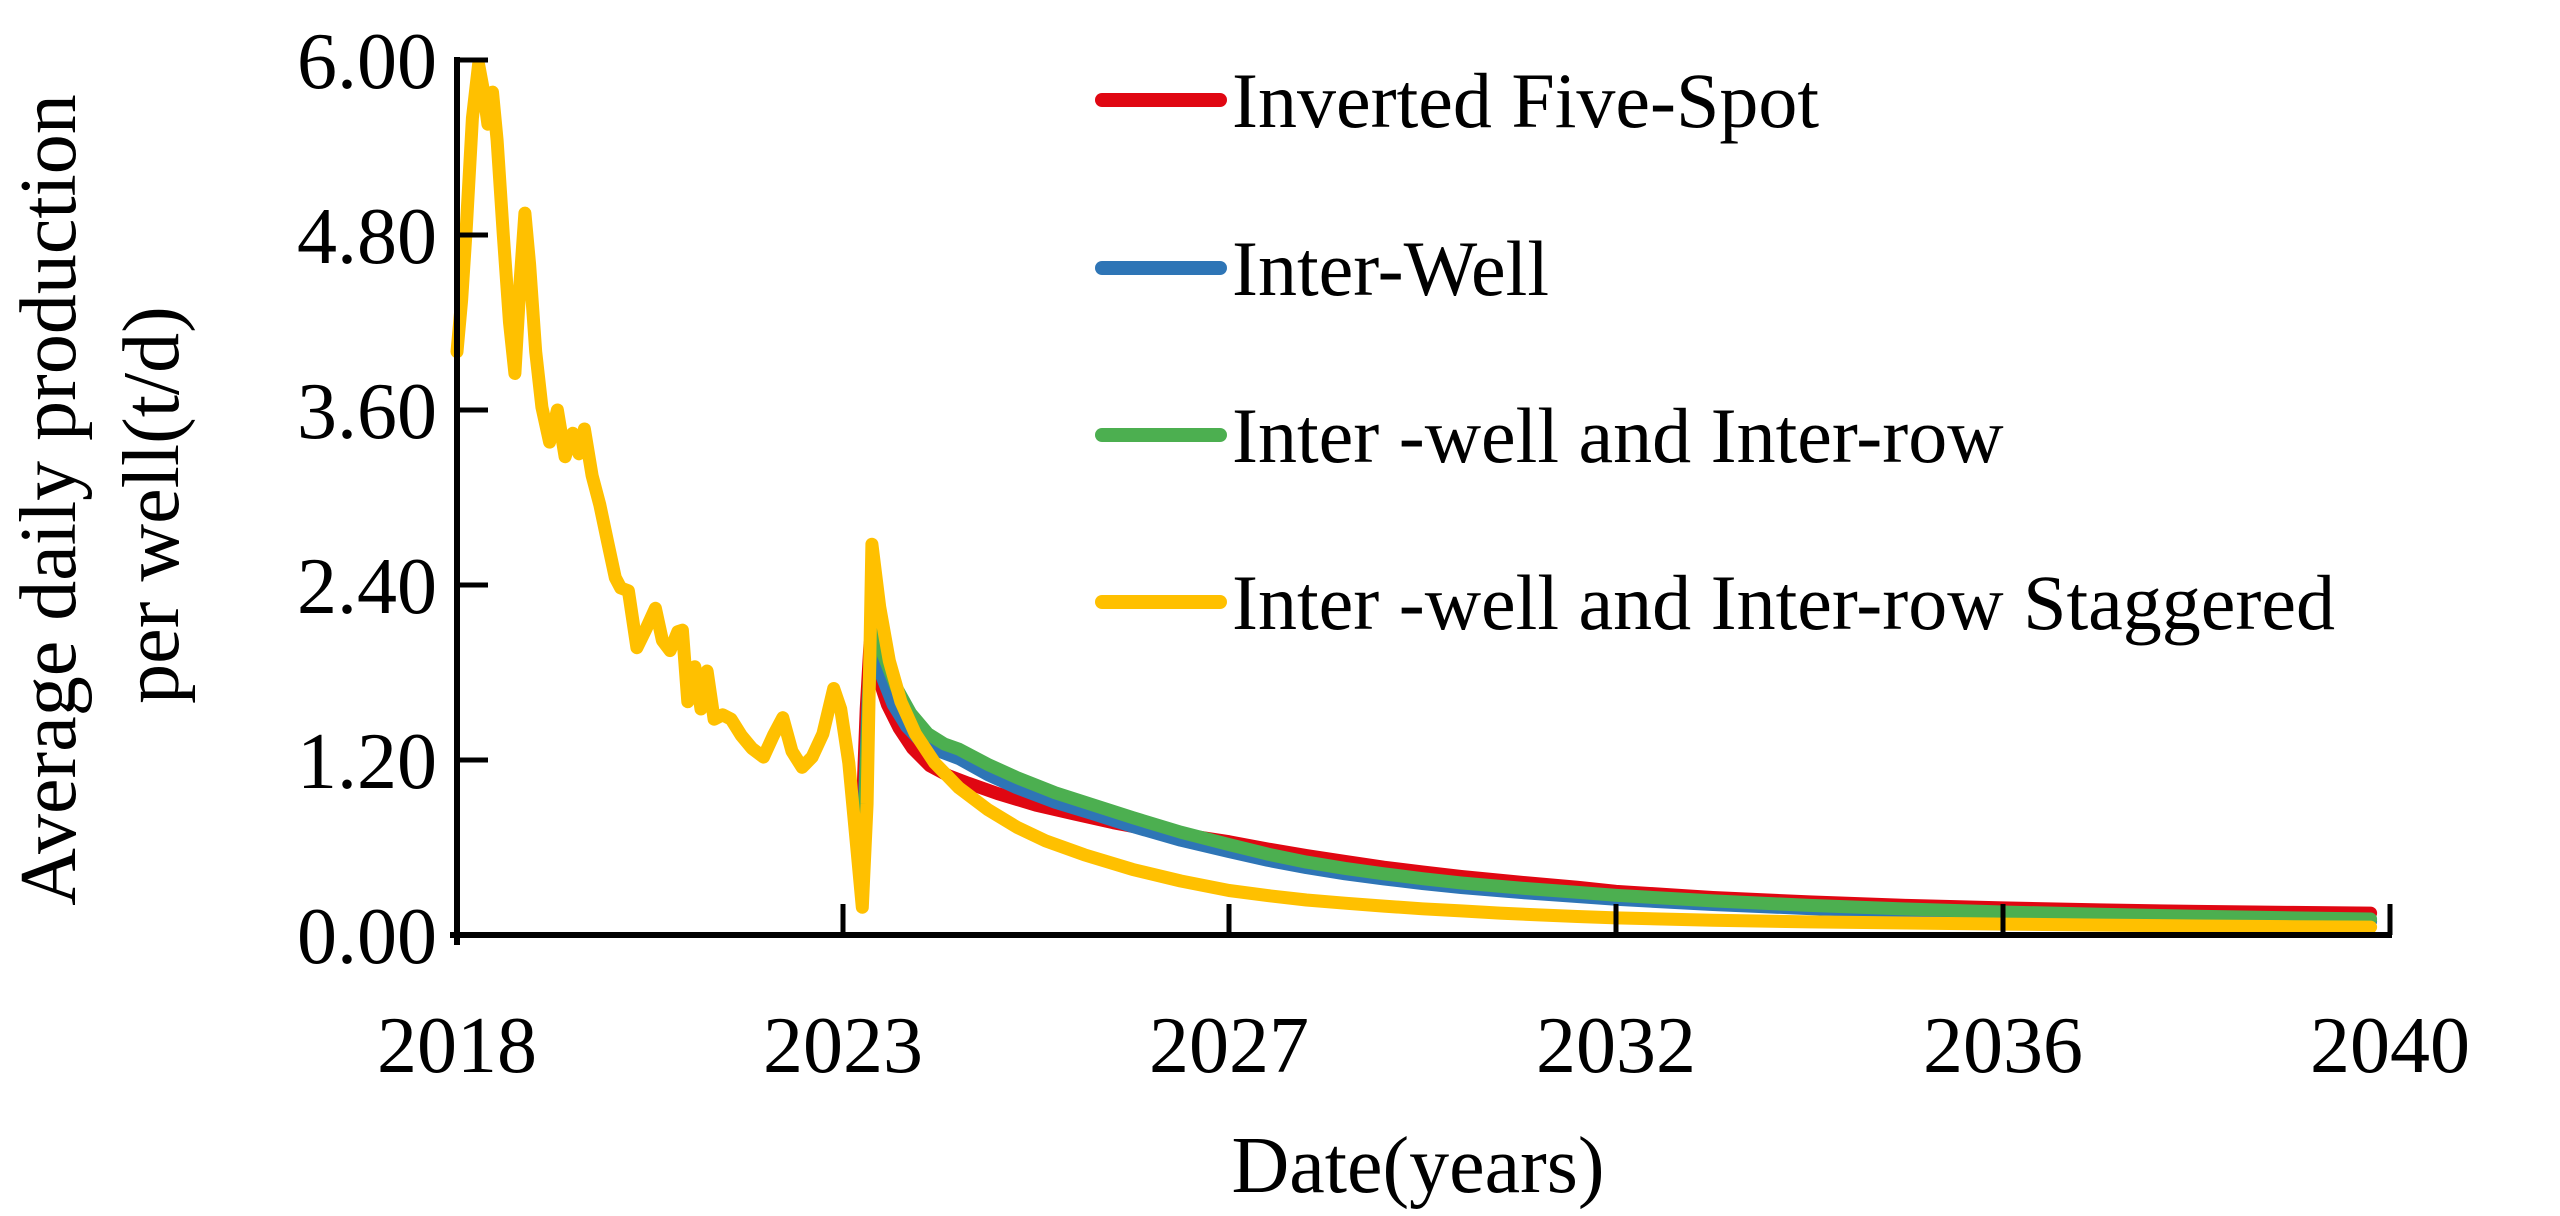 This screenshot has height=1216, width=2560. Describe the element at coordinates (2003, 1046) in the screenshot. I see `x-tick-label: 2036` at that location.